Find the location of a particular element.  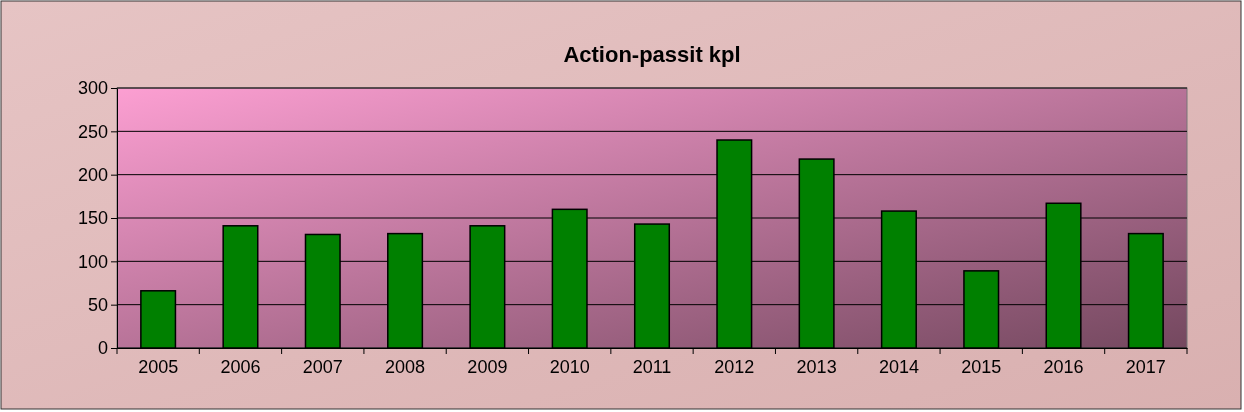

x-tick-label: 2005 is located at coordinates (158, 366).